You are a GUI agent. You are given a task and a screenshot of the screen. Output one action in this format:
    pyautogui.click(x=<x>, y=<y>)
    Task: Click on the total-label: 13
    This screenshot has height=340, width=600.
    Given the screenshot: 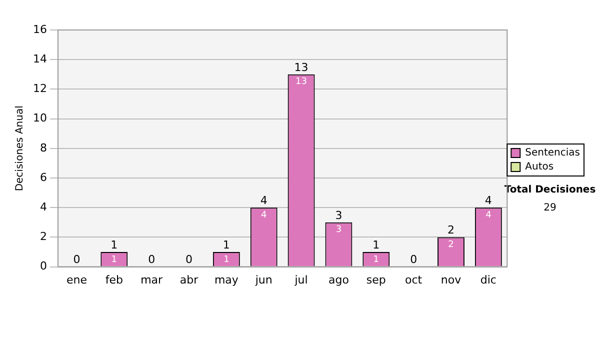 What is the action you would take?
    pyautogui.click(x=301, y=67)
    